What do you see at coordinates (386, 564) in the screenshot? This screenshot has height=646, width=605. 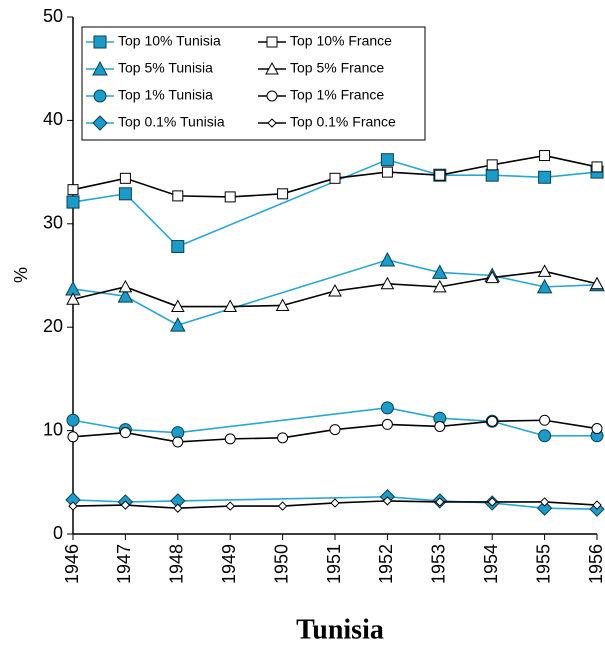 I see `x-tick-label: 1952` at bounding box center [386, 564].